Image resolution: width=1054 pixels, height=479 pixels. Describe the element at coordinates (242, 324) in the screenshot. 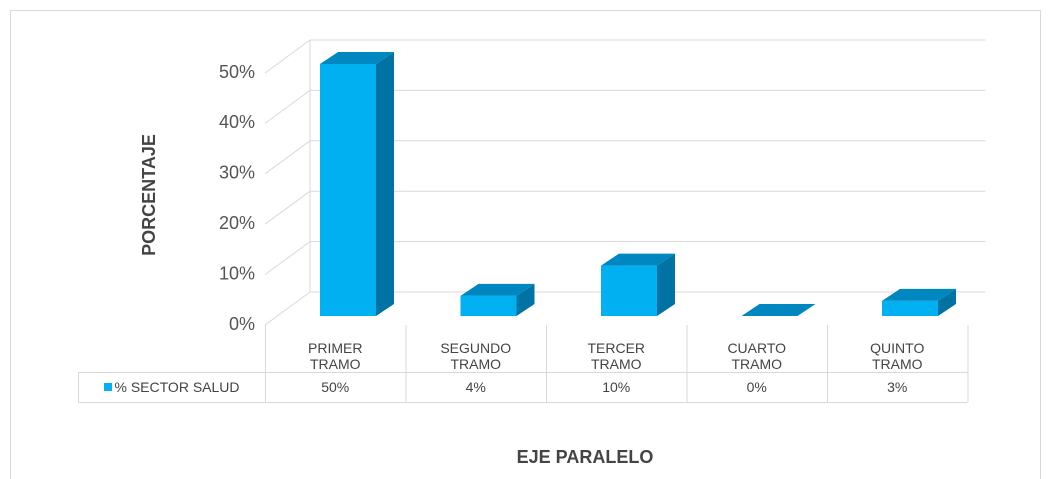

I see `y-tick-label: 0%` at that location.